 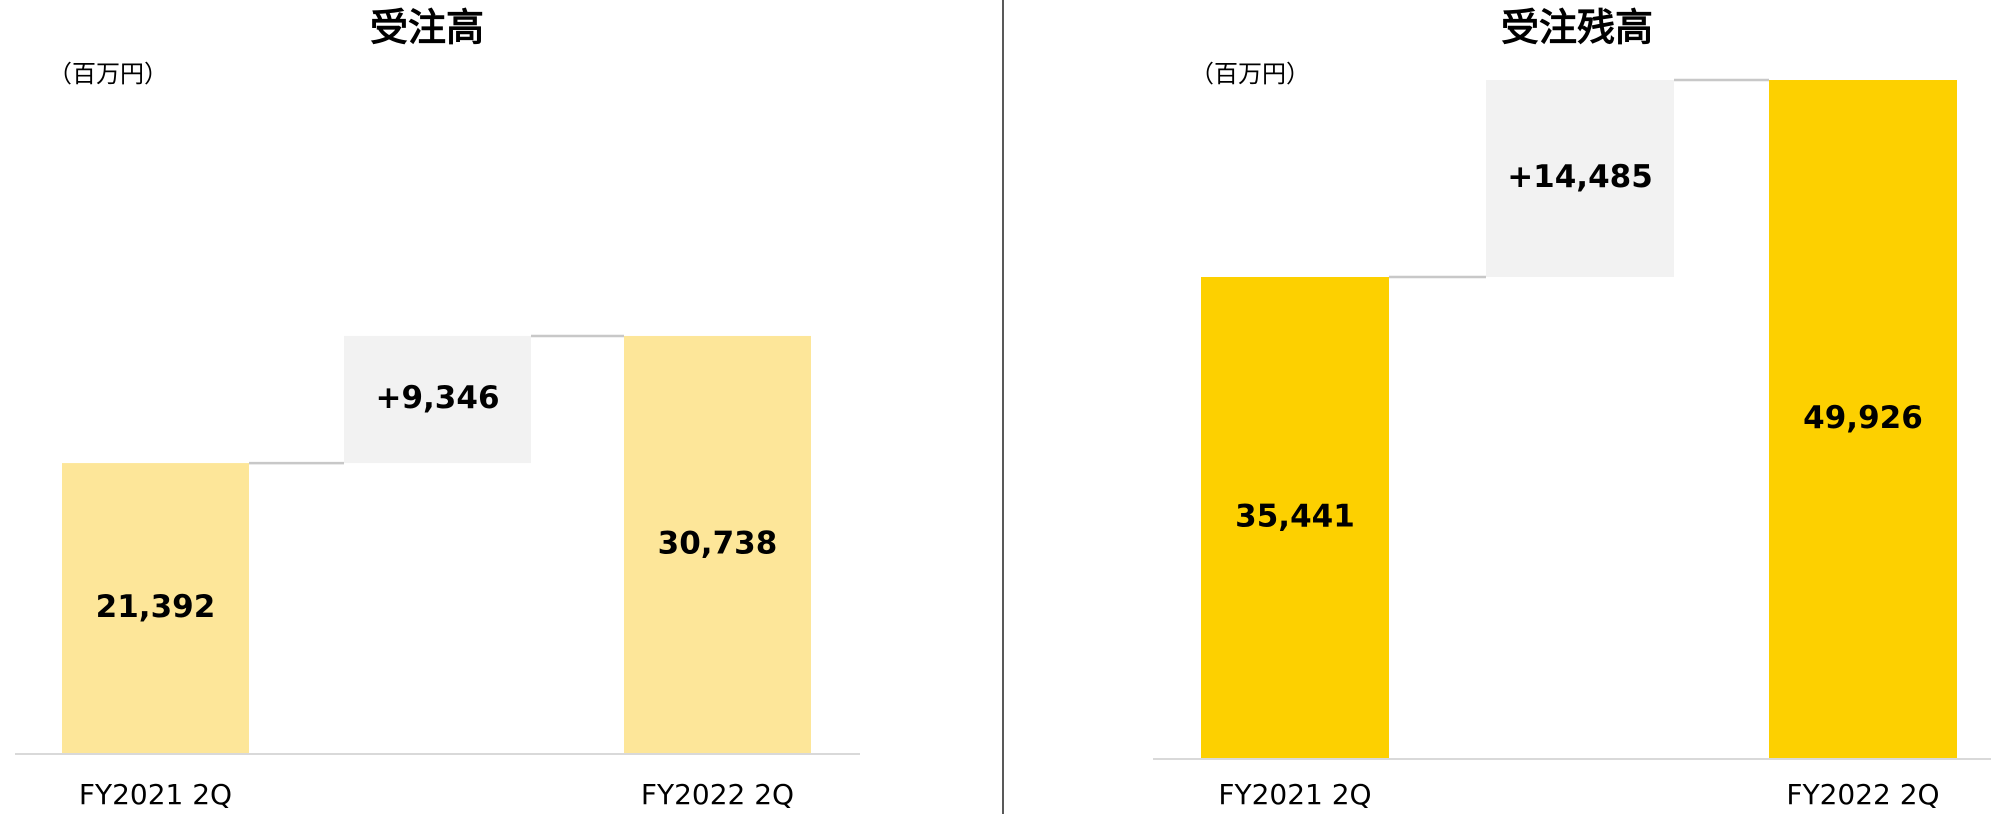 I want to click on value-label: +9,346, so click(x=437, y=398).